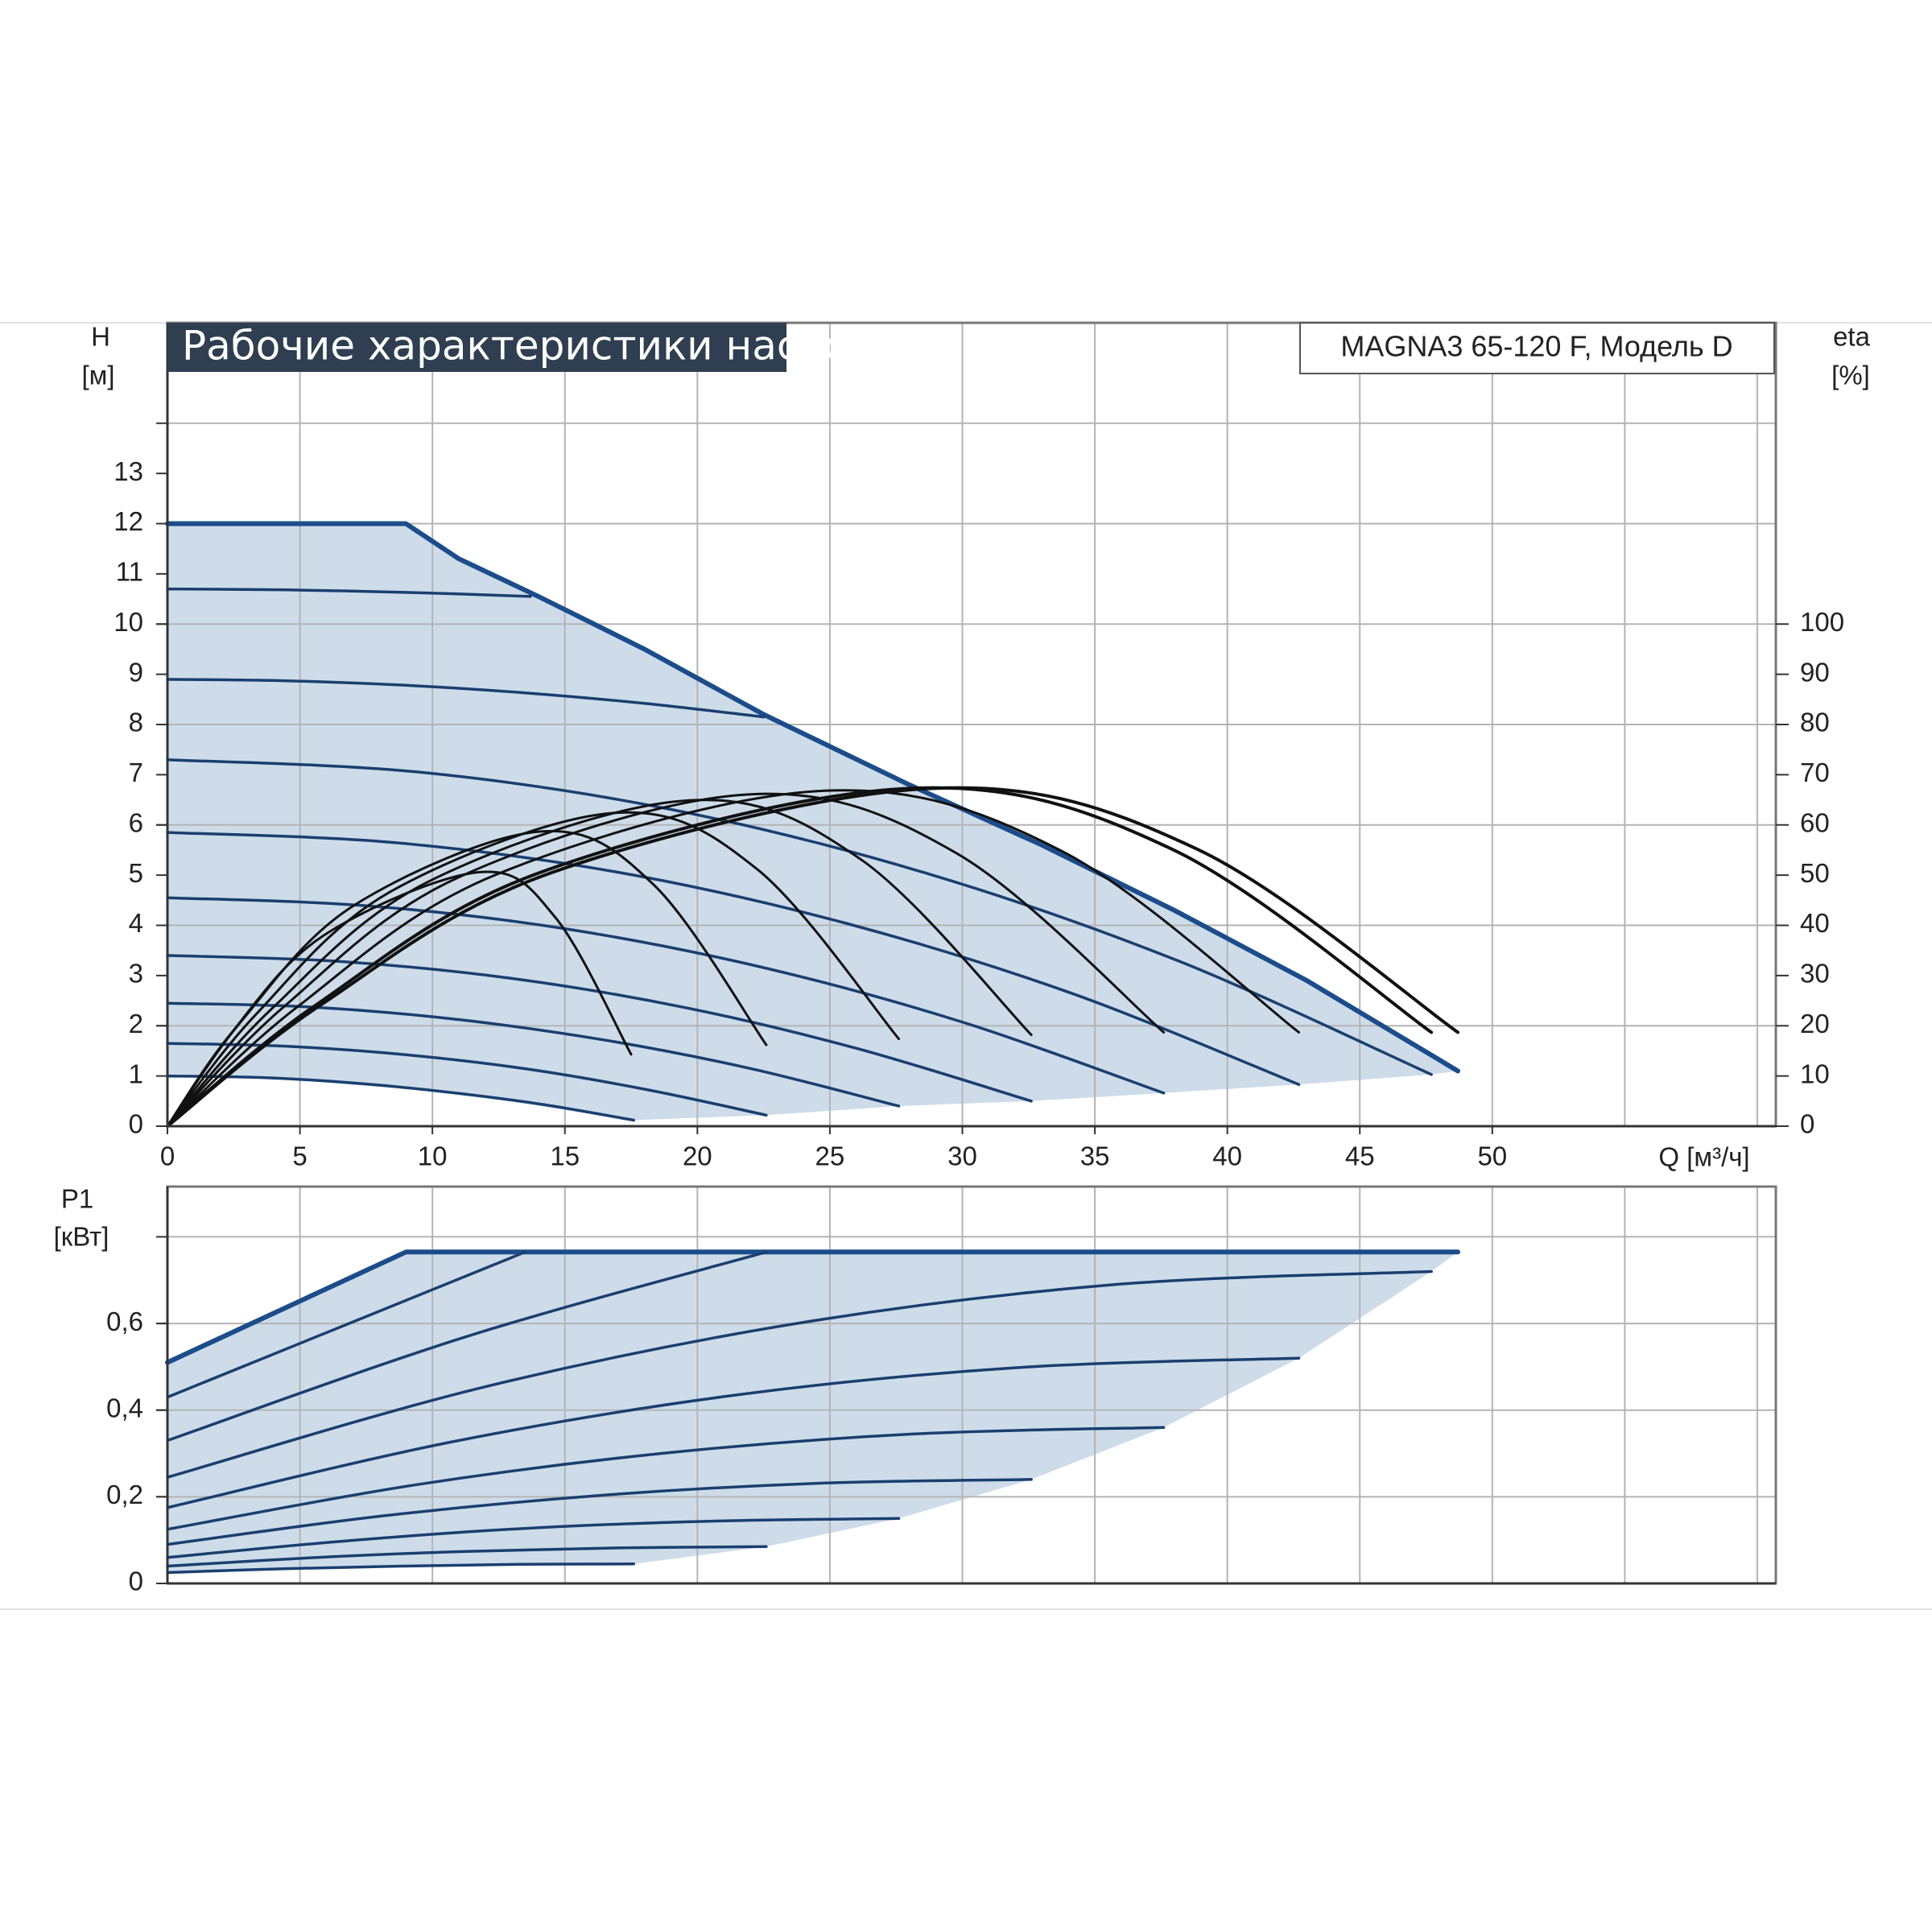  What do you see at coordinates (136, 772) in the screenshot?
I see `y-tick-label: 7` at bounding box center [136, 772].